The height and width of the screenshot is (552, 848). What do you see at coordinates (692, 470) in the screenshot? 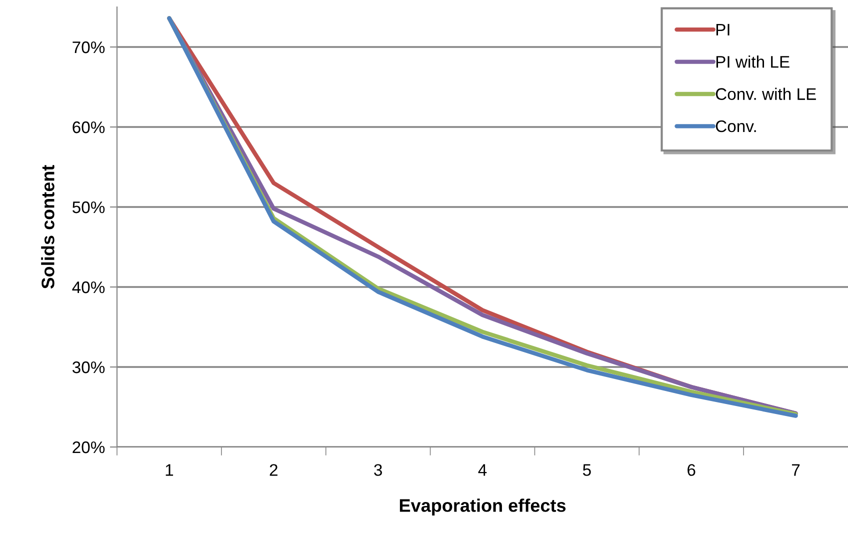
I see `x-tick-label: 6` at bounding box center [692, 470].